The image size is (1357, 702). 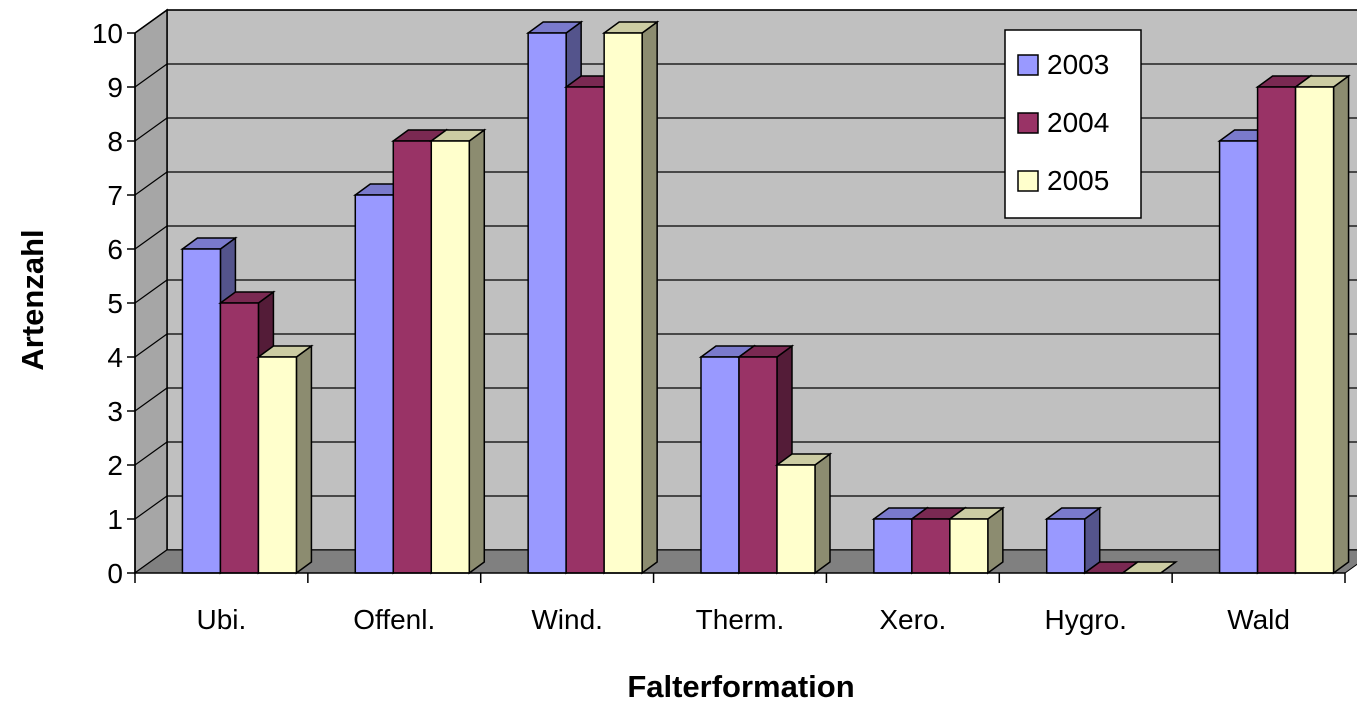 I want to click on y-tick-label: 5, so click(x=115, y=303).